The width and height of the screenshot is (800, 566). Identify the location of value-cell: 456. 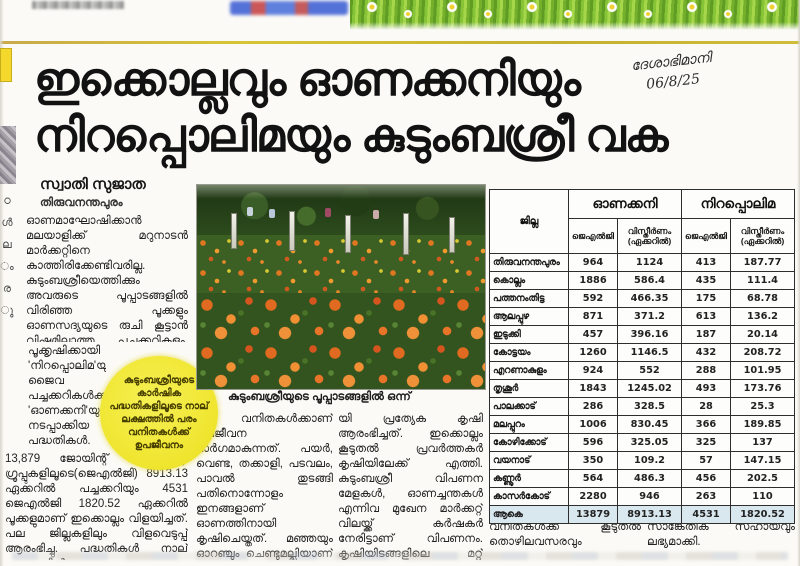
(706, 478).